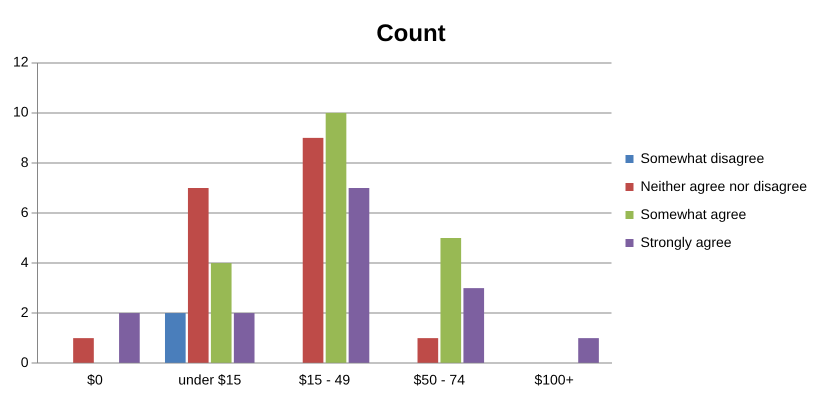 The image size is (822, 402). Describe the element at coordinates (693, 214) in the screenshot. I see `legend-label: Somewhat agree` at that location.